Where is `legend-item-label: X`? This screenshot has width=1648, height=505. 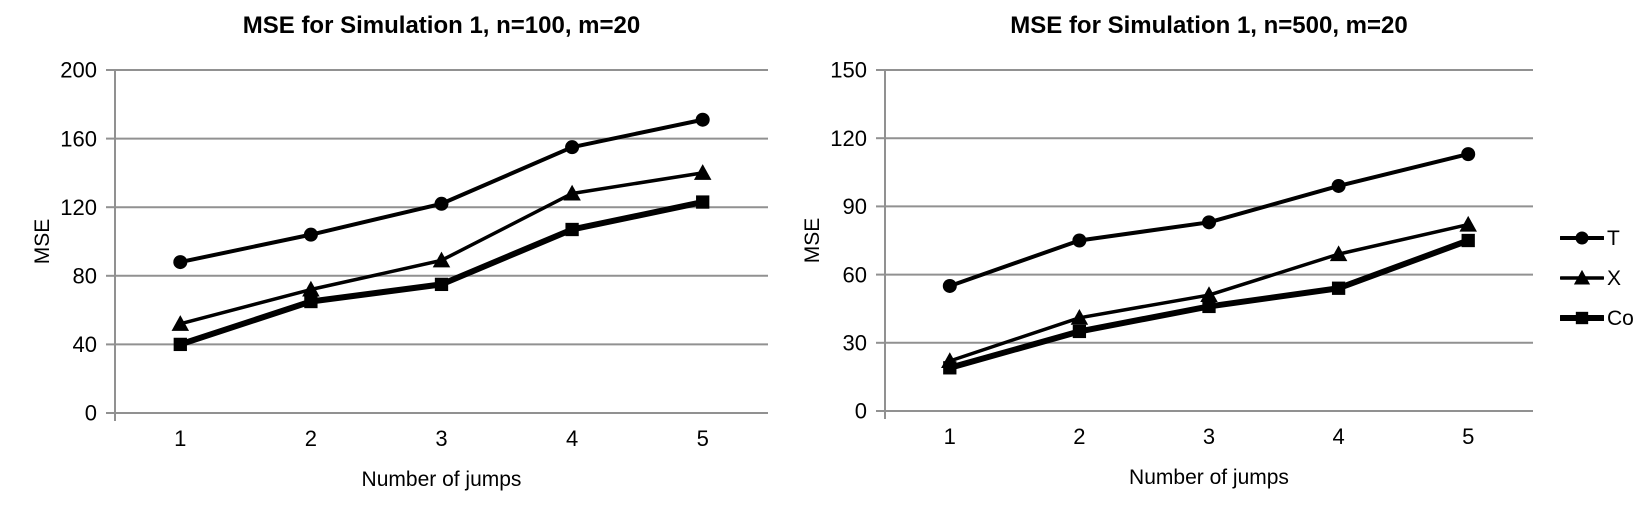
legend-item-label: X is located at coordinates (1614, 278).